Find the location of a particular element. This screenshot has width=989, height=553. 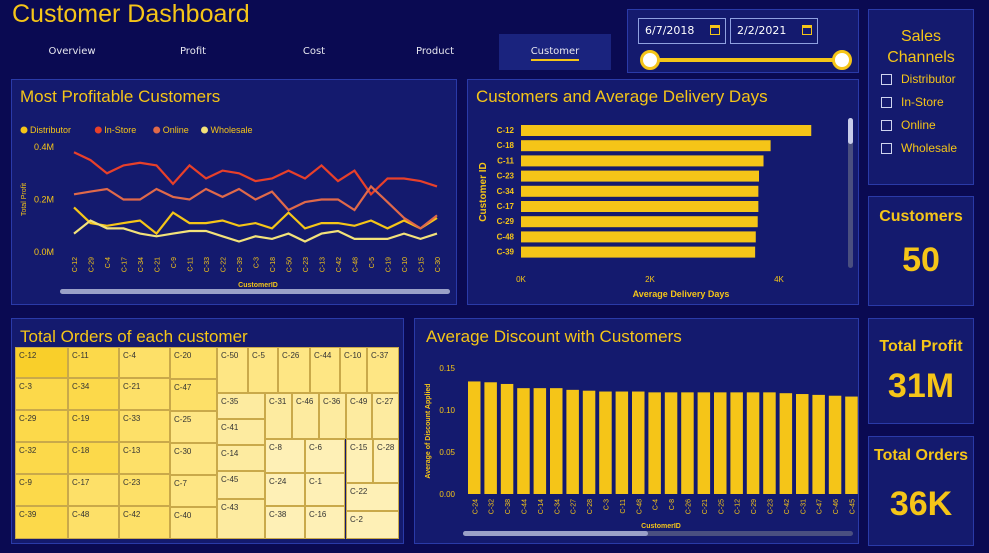

treemap-cell-C-48: C-48 is located at coordinates (93, 522).